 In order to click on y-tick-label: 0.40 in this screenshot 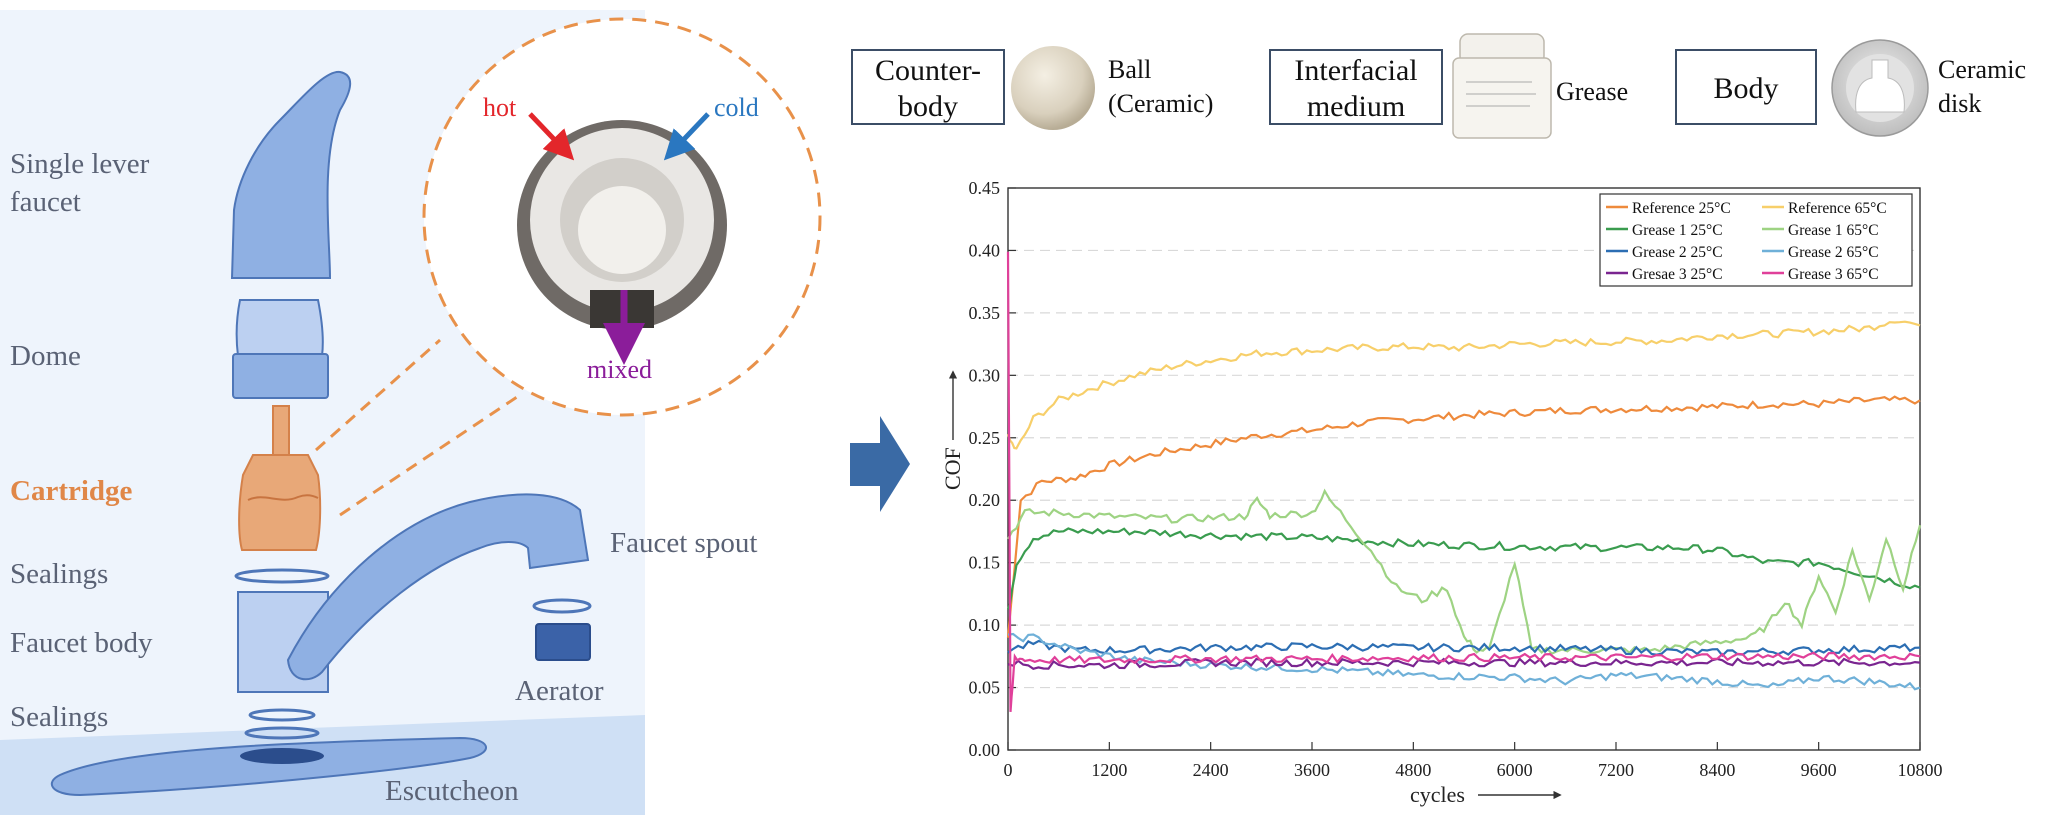, I will do `click(985, 250)`.